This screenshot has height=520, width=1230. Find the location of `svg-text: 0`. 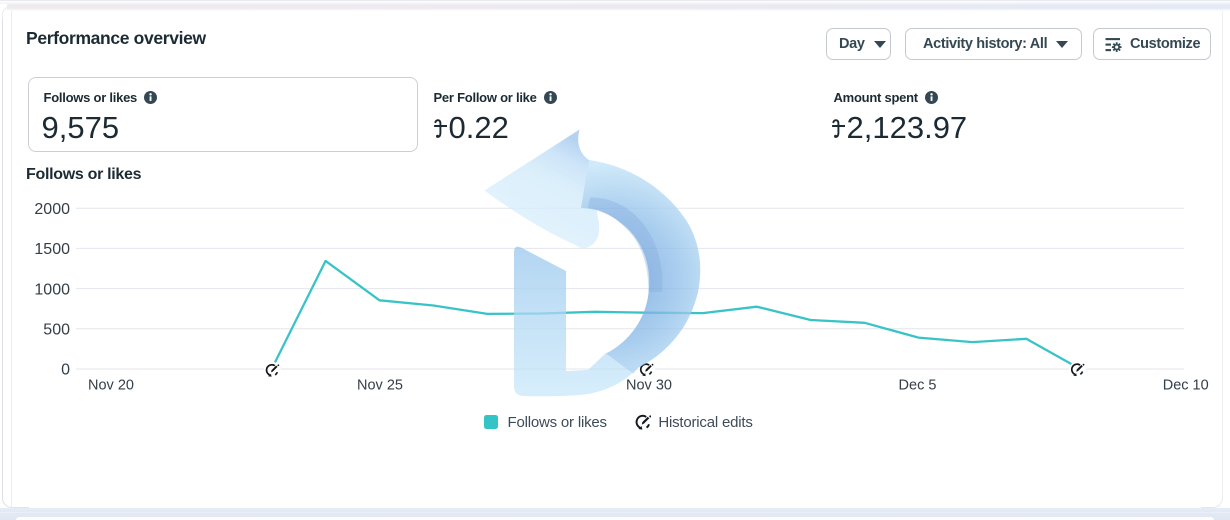

svg-text: 0 is located at coordinates (65, 370).